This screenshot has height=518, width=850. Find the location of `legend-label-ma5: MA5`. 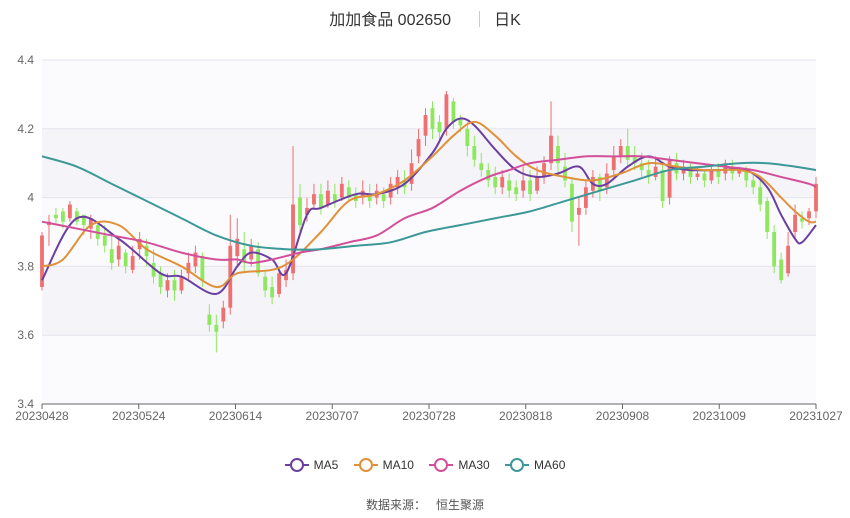

legend-label-ma5: MA5 is located at coordinates (326, 465).